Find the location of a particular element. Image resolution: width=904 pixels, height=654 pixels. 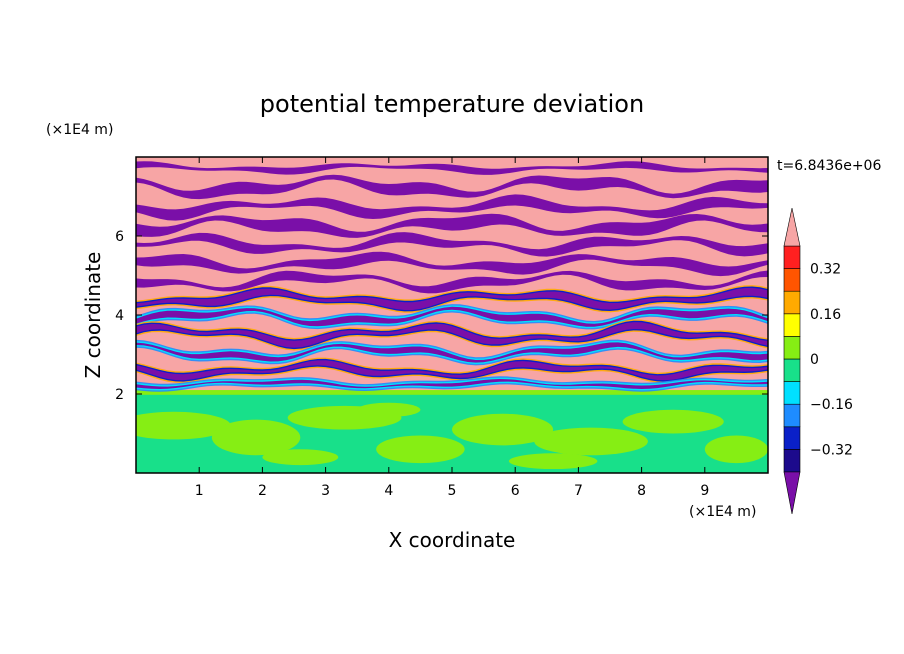

colorbar: 0.32 0.16 0 −0.16 −0.32 is located at coordinates (818, 361).